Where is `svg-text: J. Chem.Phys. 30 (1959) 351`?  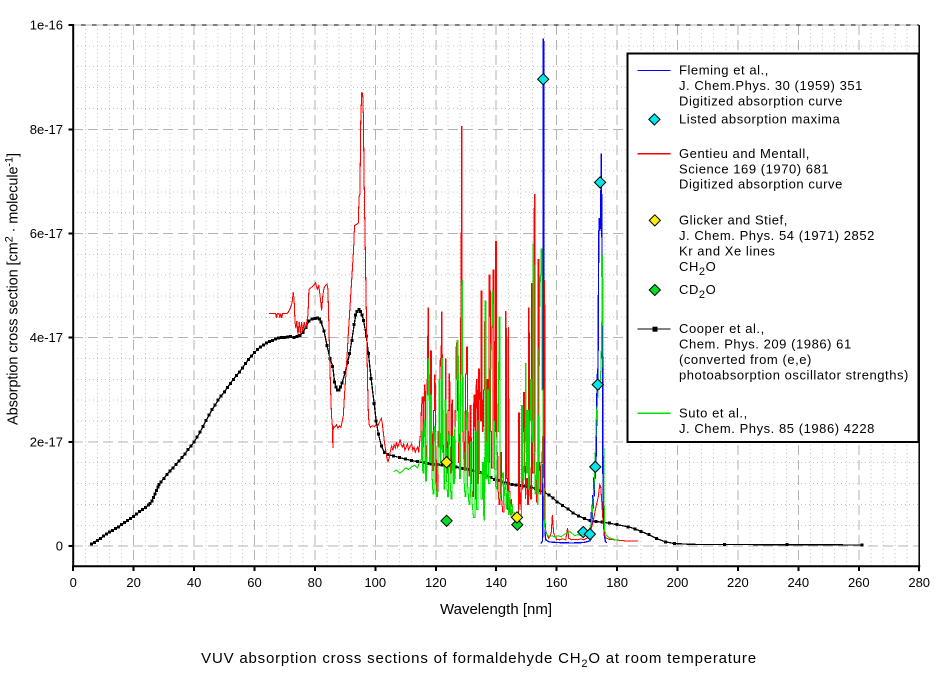 svg-text: J. Chem.Phys. 30 (1959) 351 is located at coordinates (771, 85).